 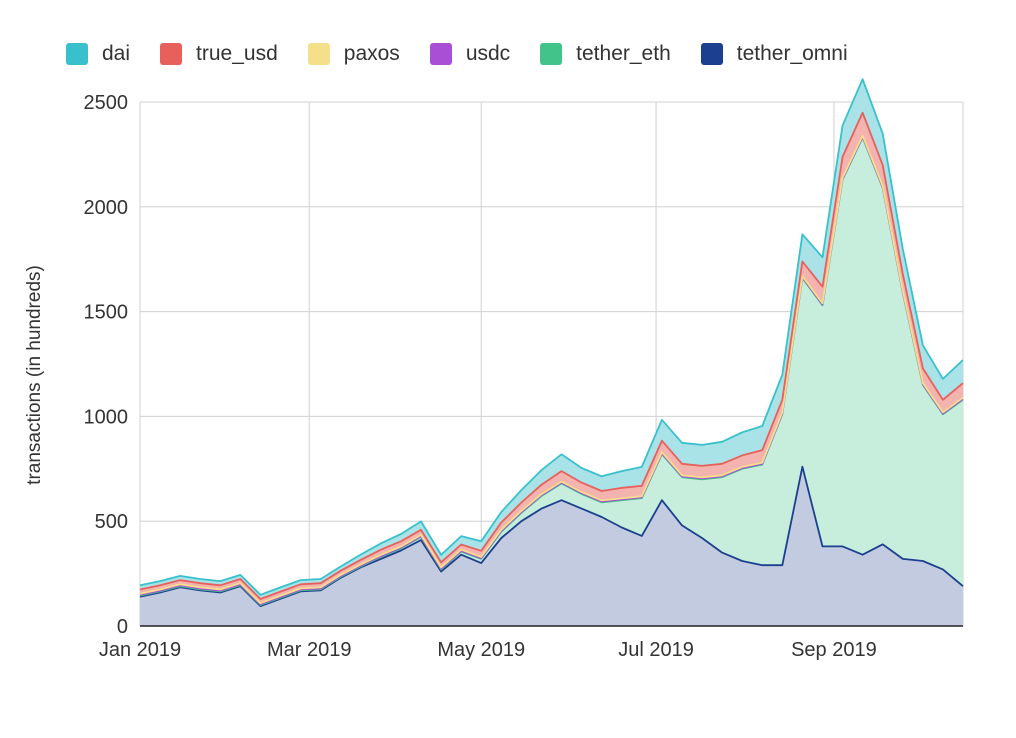 What do you see at coordinates (98, 54) in the screenshot?
I see `legend-item-dai: dai` at bounding box center [98, 54].